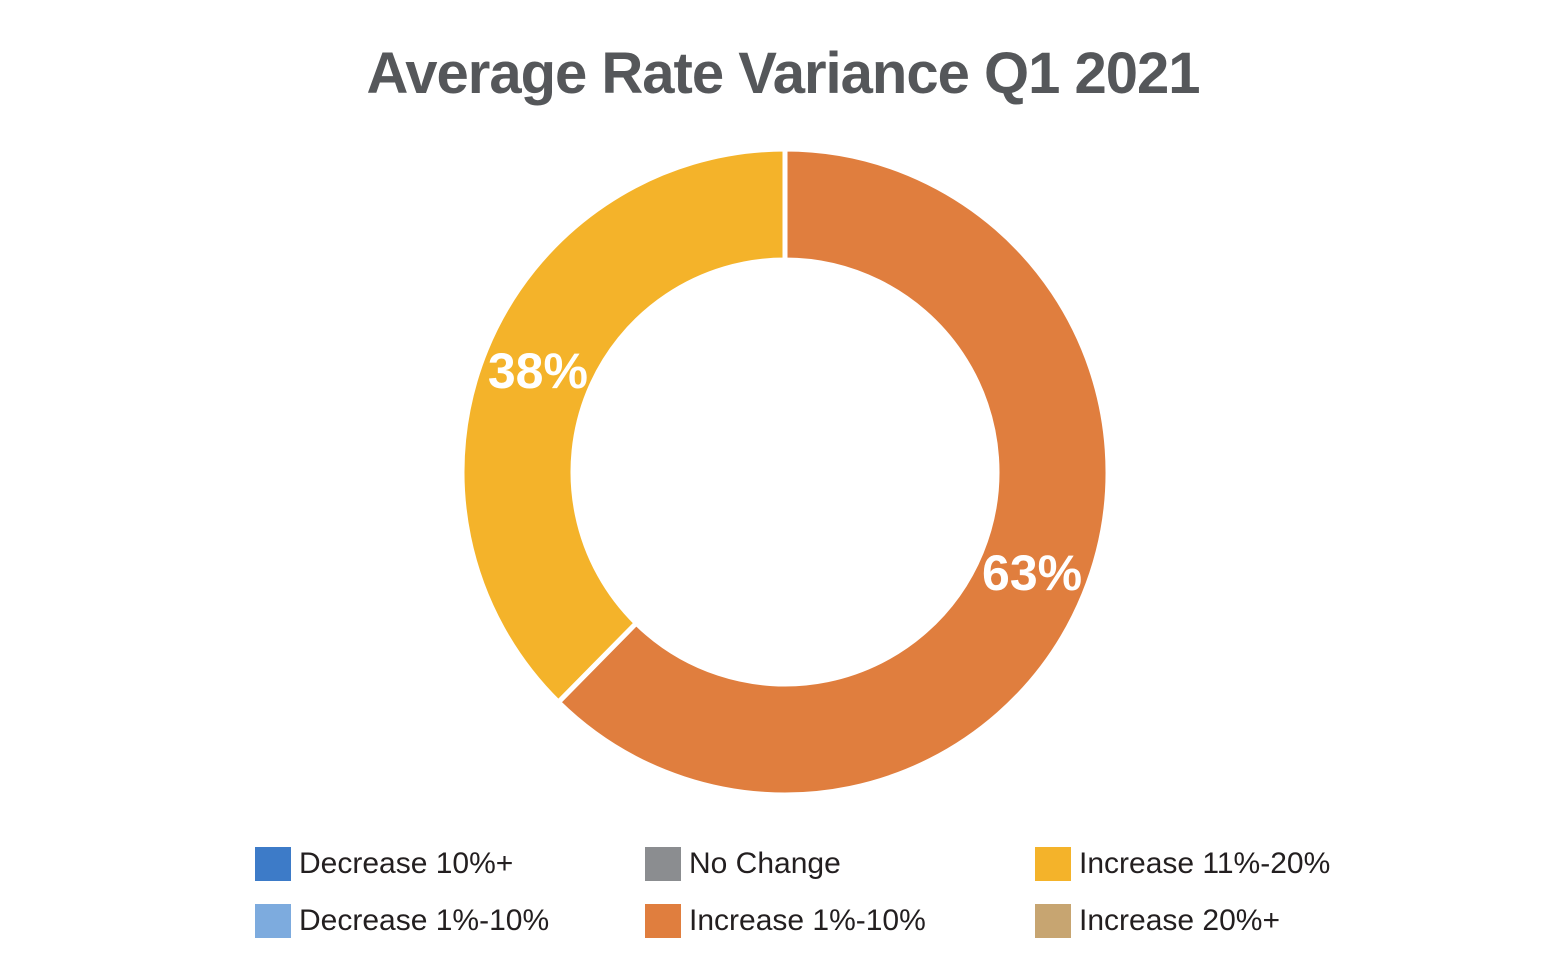 This screenshot has width=1566, height=972. What do you see at coordinates (1032, 573) in the screenshot?
I see `slice-percentage-label: 63%` at bounding box center [1032, 573].